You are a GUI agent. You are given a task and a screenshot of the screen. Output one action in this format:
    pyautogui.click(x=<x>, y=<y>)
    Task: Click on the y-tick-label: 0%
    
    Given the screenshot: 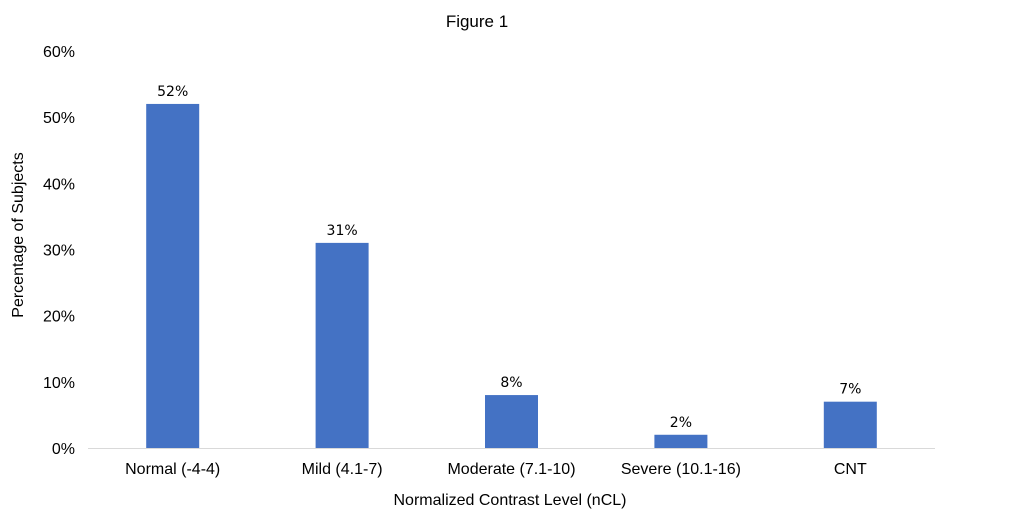 What is the action you would take?
    pyautogui.click(x=63, y=449)
    